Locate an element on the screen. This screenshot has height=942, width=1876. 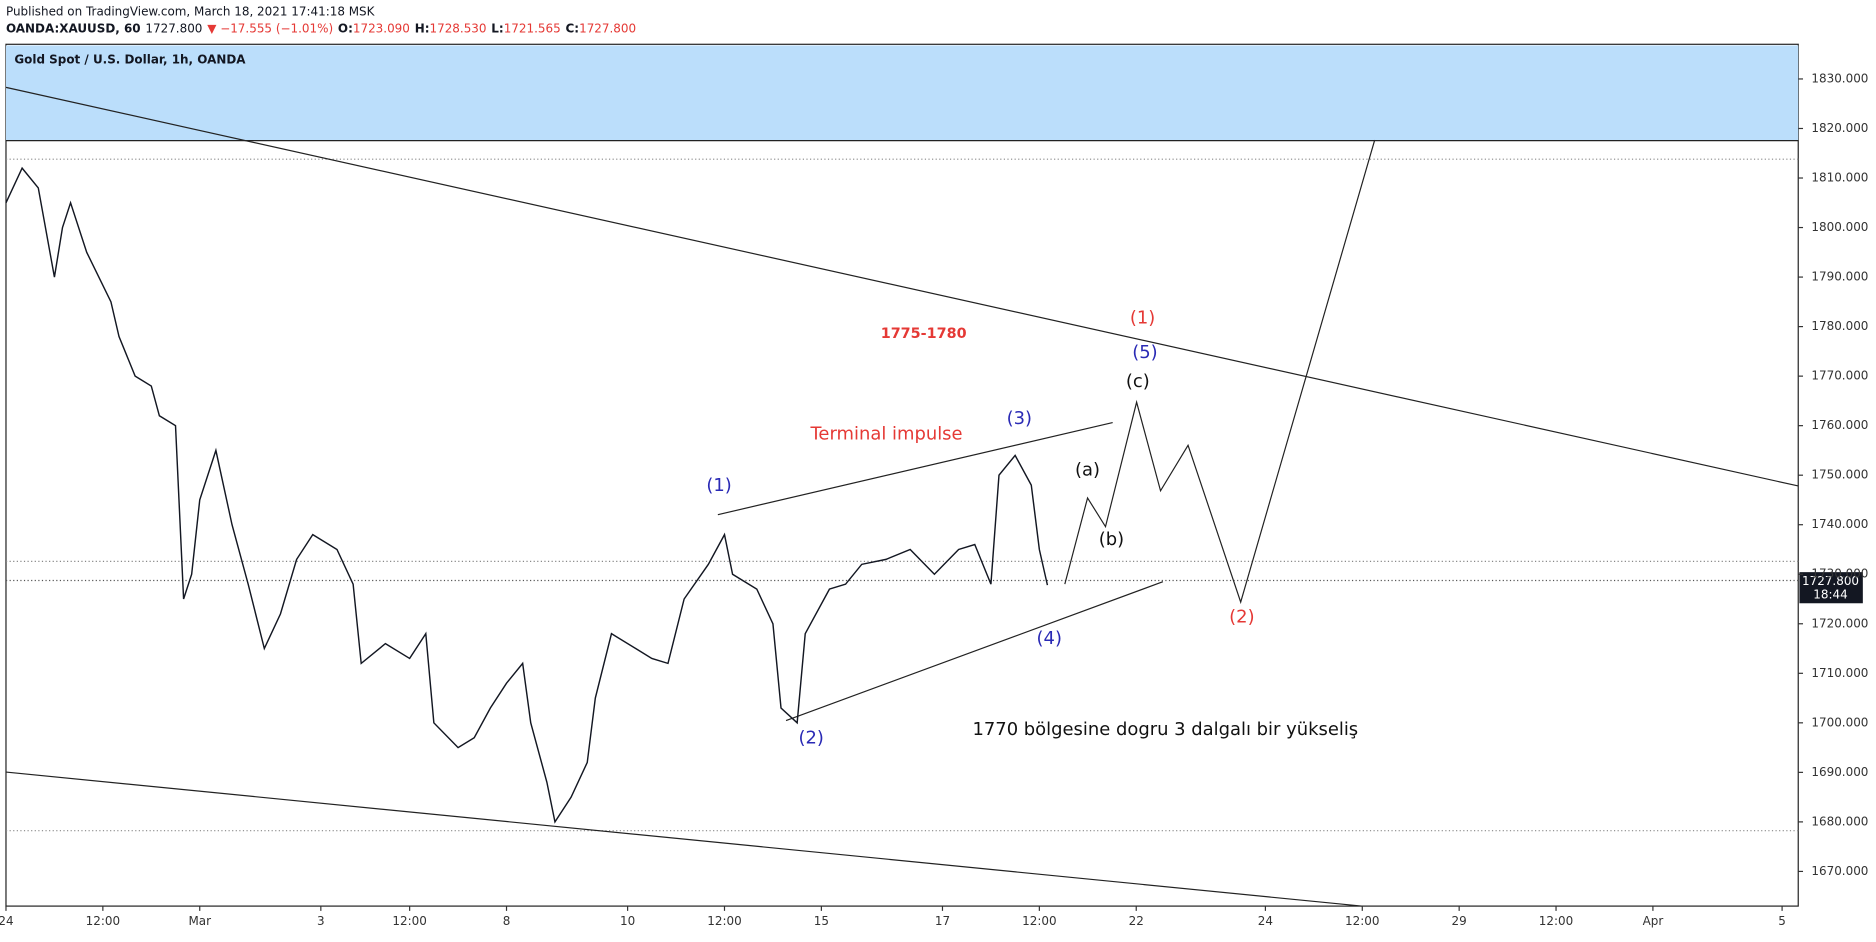
x-tick-label: Mar is located at coordinates (199, 921).